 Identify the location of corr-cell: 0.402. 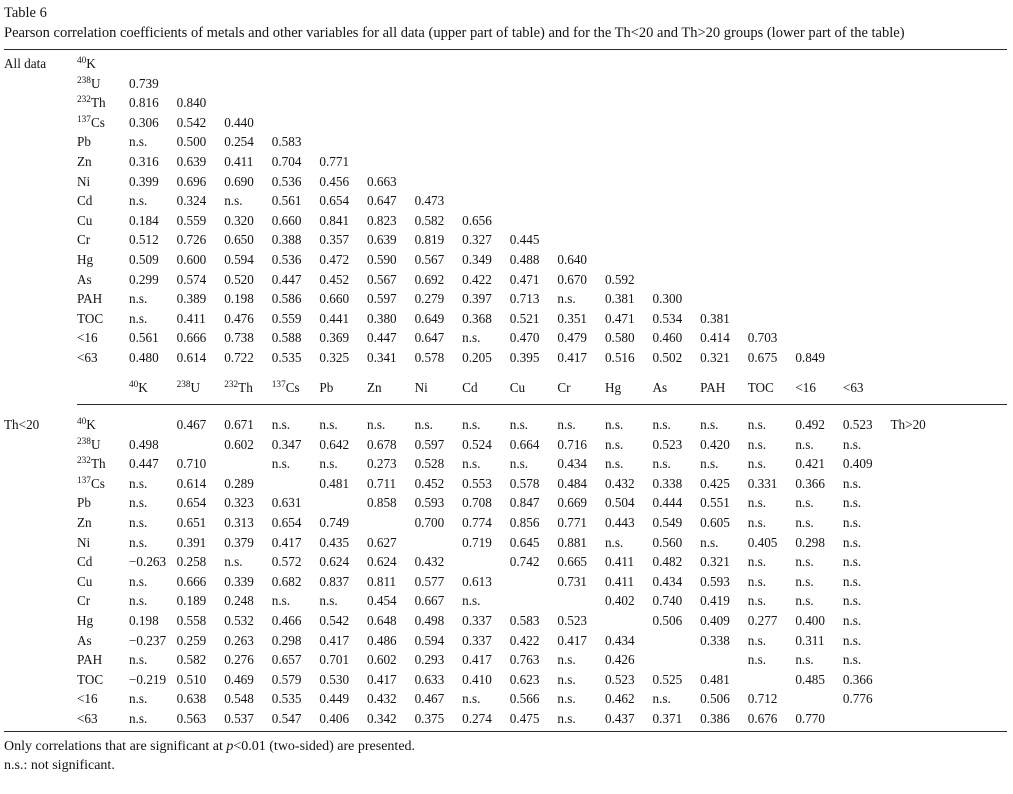
(619, 601).